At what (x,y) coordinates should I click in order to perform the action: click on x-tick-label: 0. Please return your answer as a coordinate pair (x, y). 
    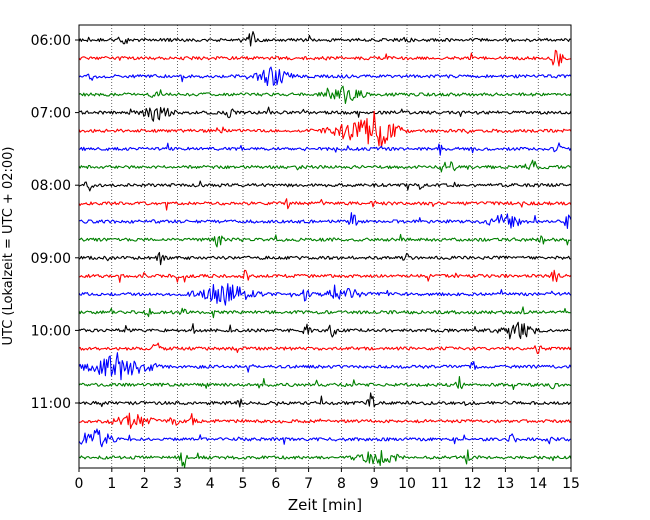
    Looking at the image, I should click on (79, 484).